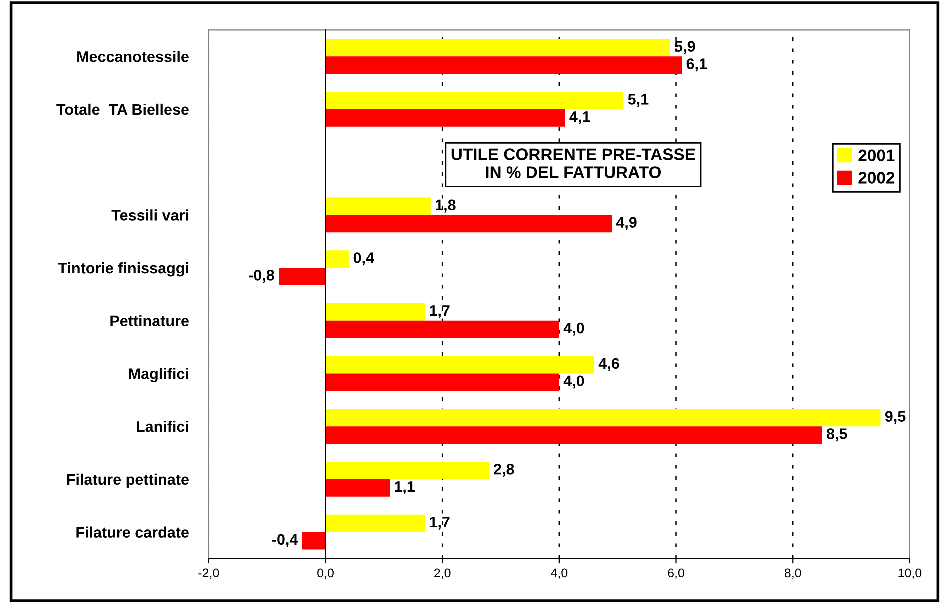 The width and height of the screenshot is (941, 604). I want to click on data-label: 1,1, so click(405, 488).